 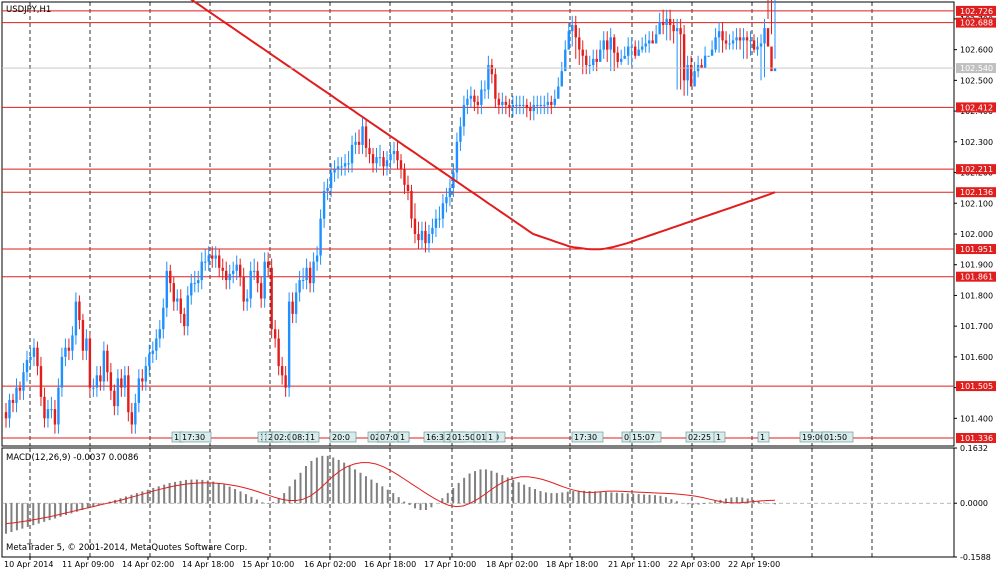 I want to click on level-price-label: 102.688, so click(x=976, y=23).